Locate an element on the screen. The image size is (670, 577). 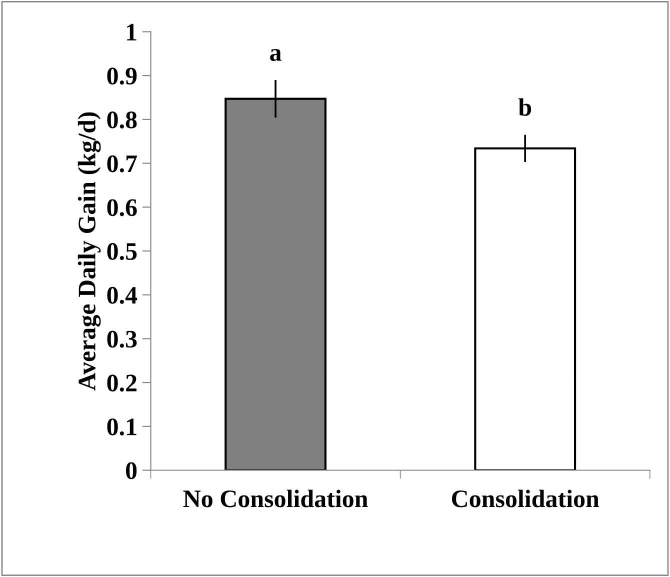
y-tick-label: 0.6 is located at coordinates (122, 207).